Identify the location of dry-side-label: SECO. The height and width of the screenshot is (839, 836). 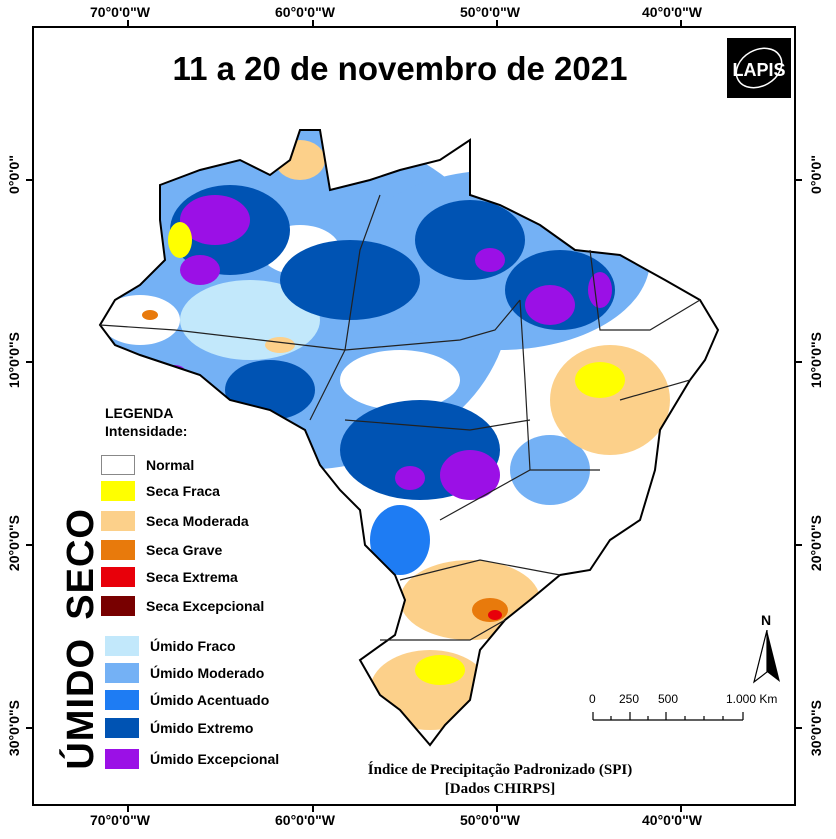
(81, 564).